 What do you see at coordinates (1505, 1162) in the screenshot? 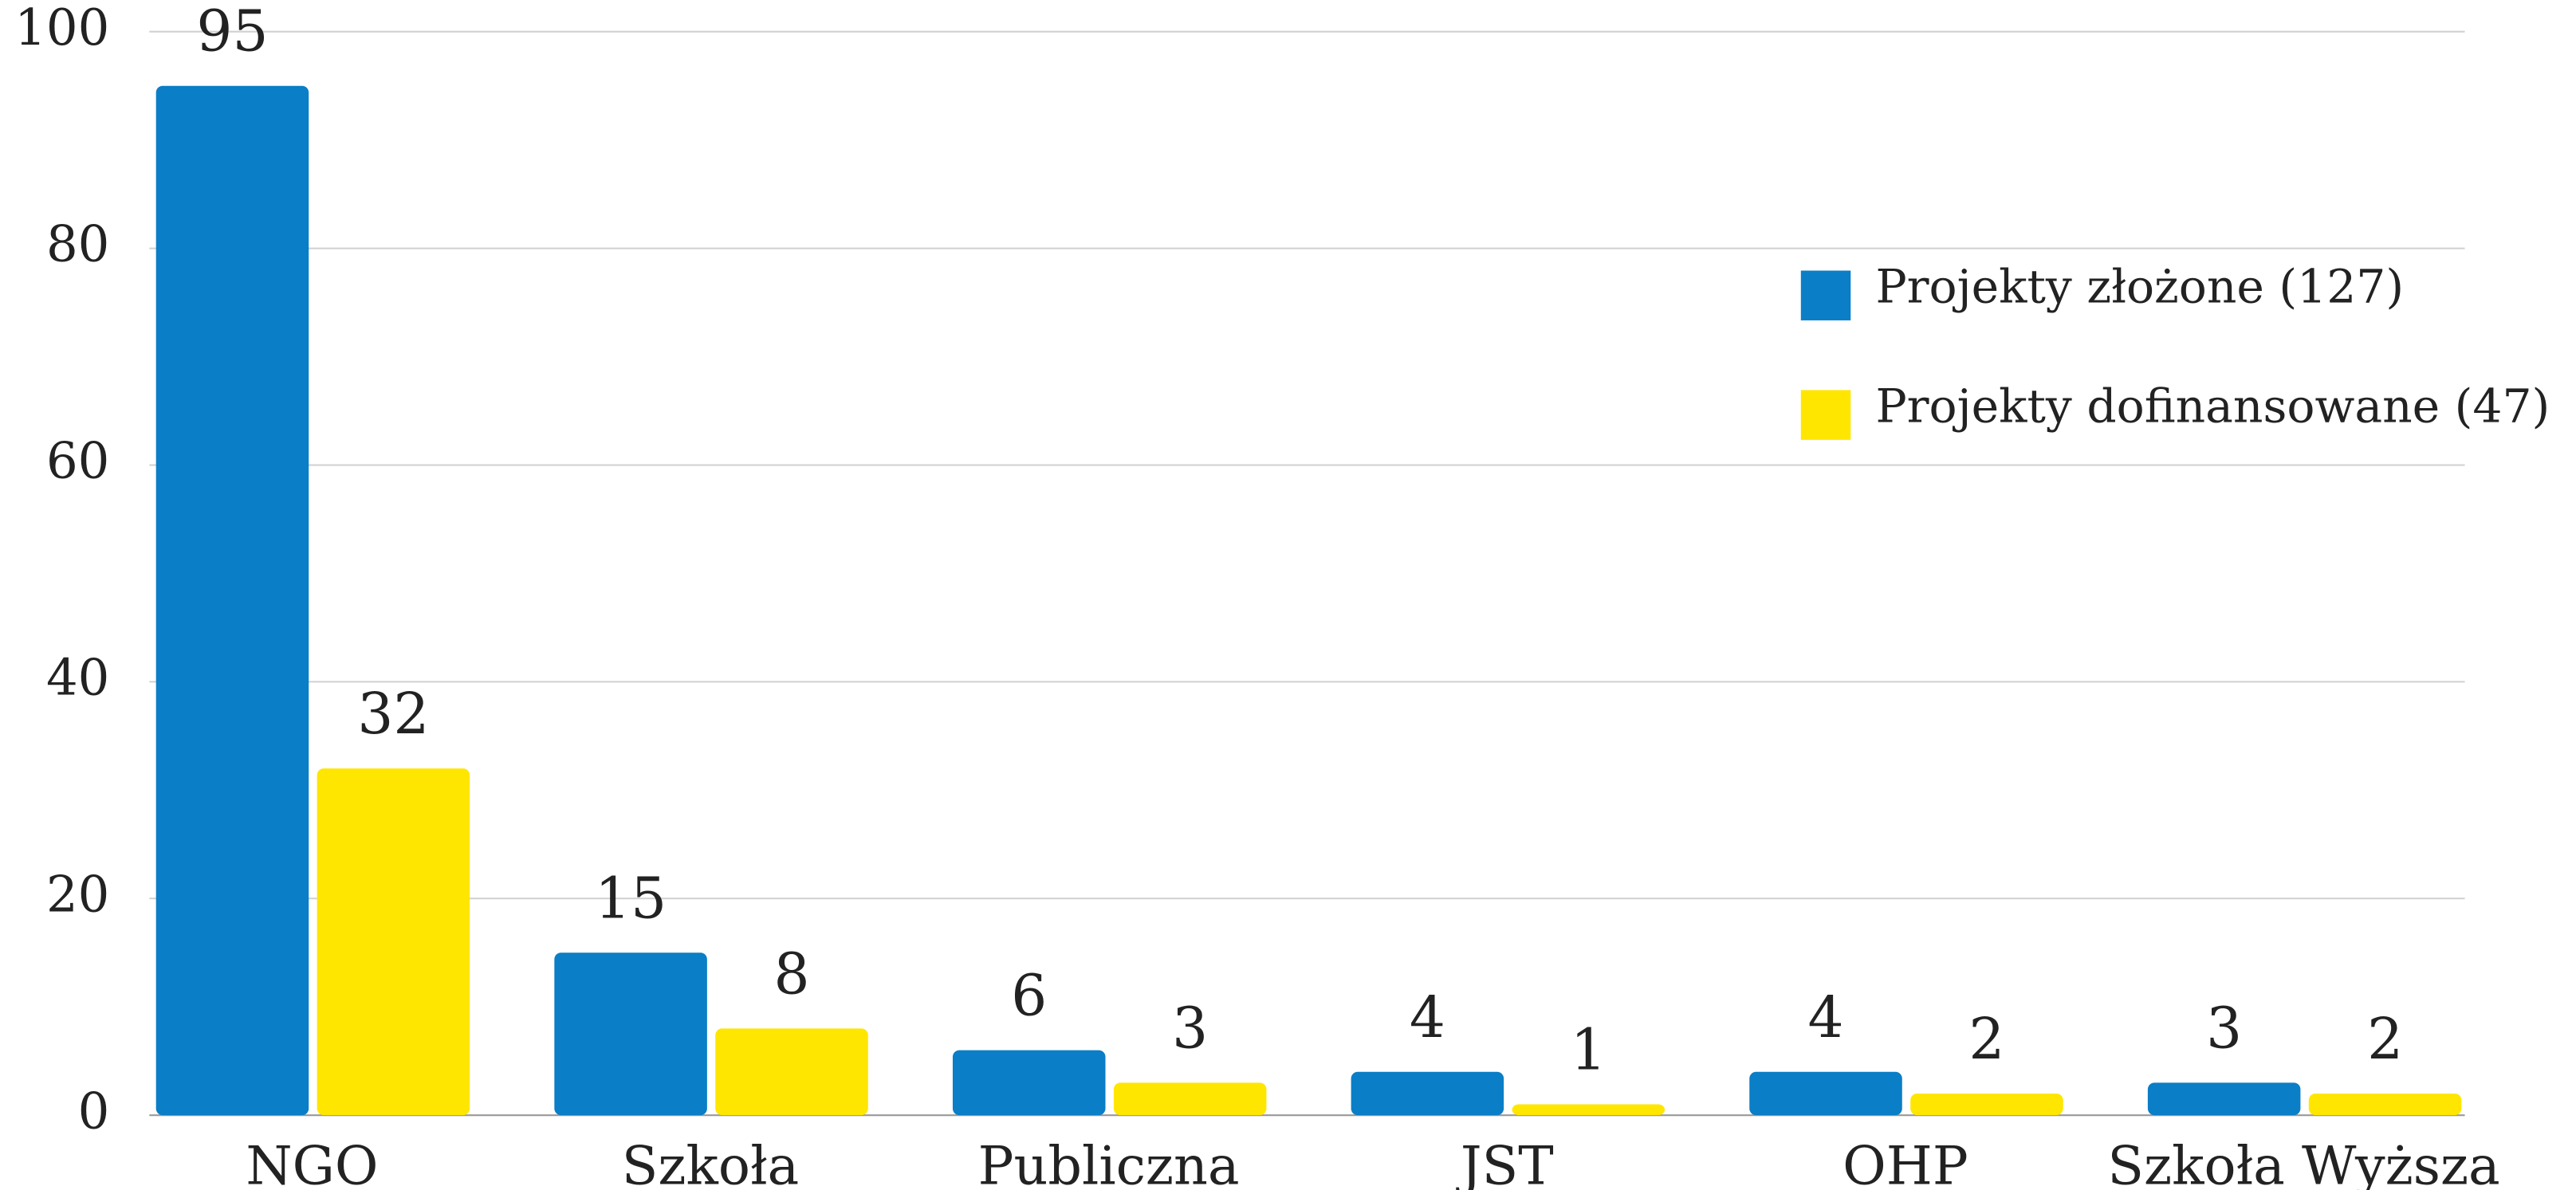
I see `x-tick-label: JST` at bounding box center [1505, 1162].